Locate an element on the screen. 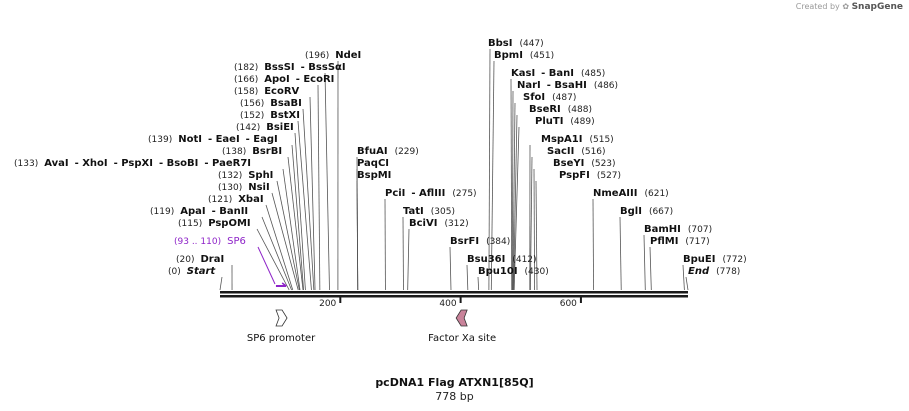 Image resolution: width=909 pixels, height=411 pixels. sp6-promoter-feature: SP6 promoter is located at coordinates (281, 326).